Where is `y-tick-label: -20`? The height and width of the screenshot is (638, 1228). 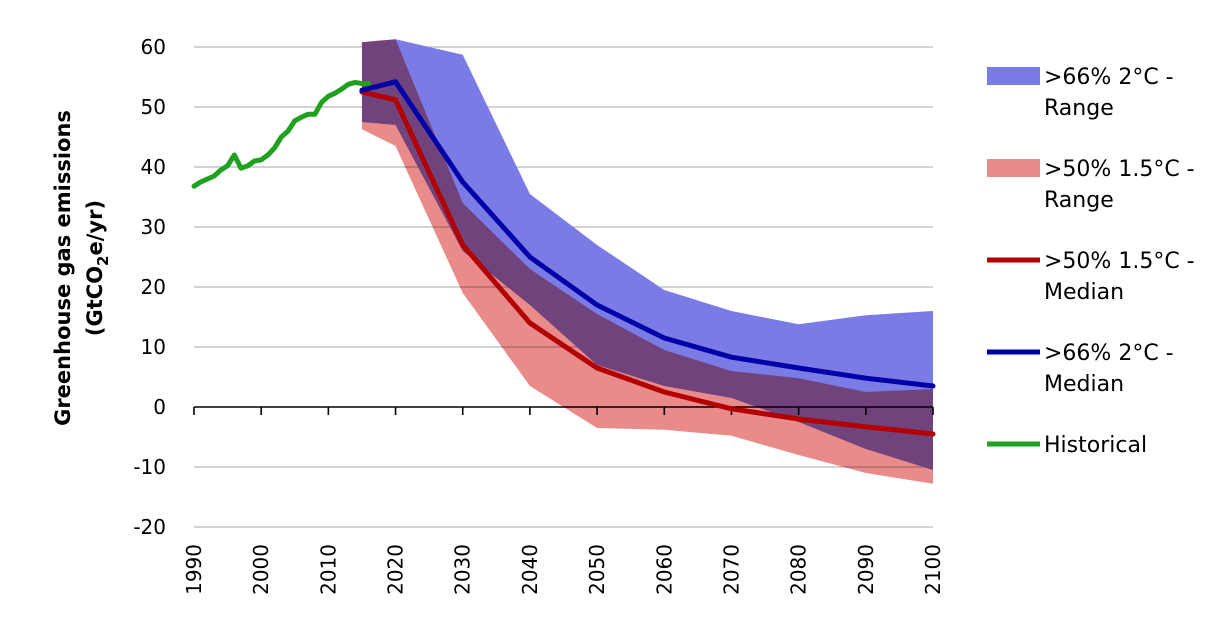 y-tick-label: -20 is located at coordinates (149, 527).